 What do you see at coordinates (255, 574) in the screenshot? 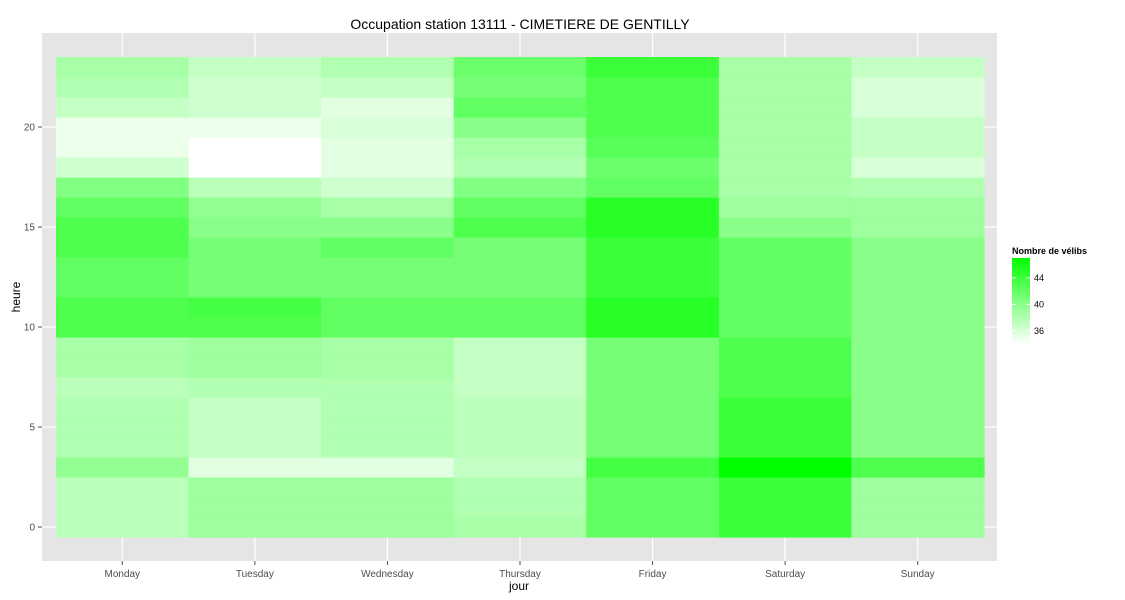
I see `x-tick-label: Tuesday` at bounding box center [255, 574].